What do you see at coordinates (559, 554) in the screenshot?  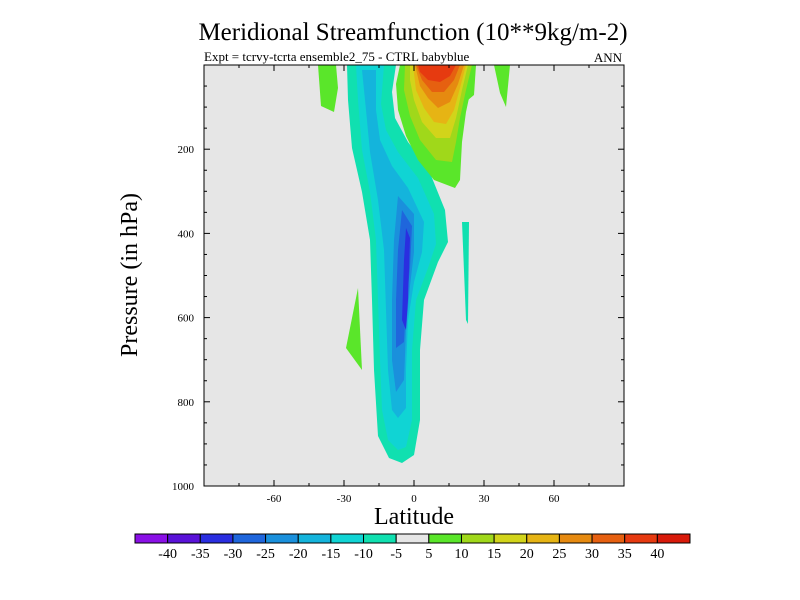 I see `colorbar-label: 25` at bounding box center [559, 554].